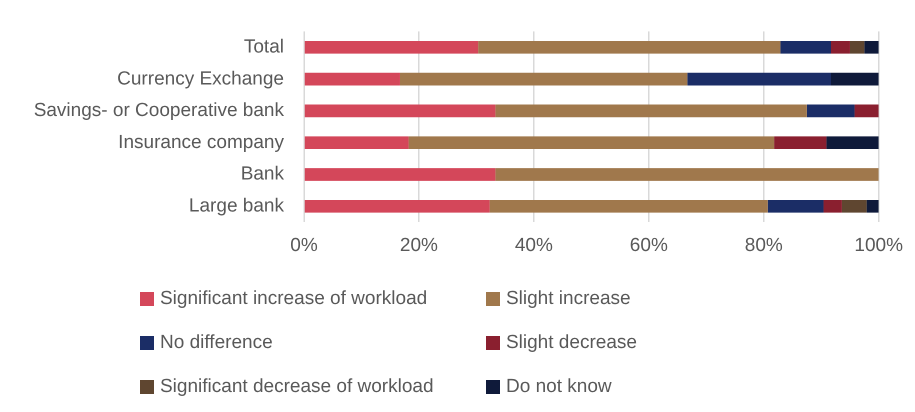 This screenshot has width=915, height=412. What do you see at coordinates (262, 174) in the screenshot?
I see `y-tick-label: Bank` at bounding box center [262, 174].